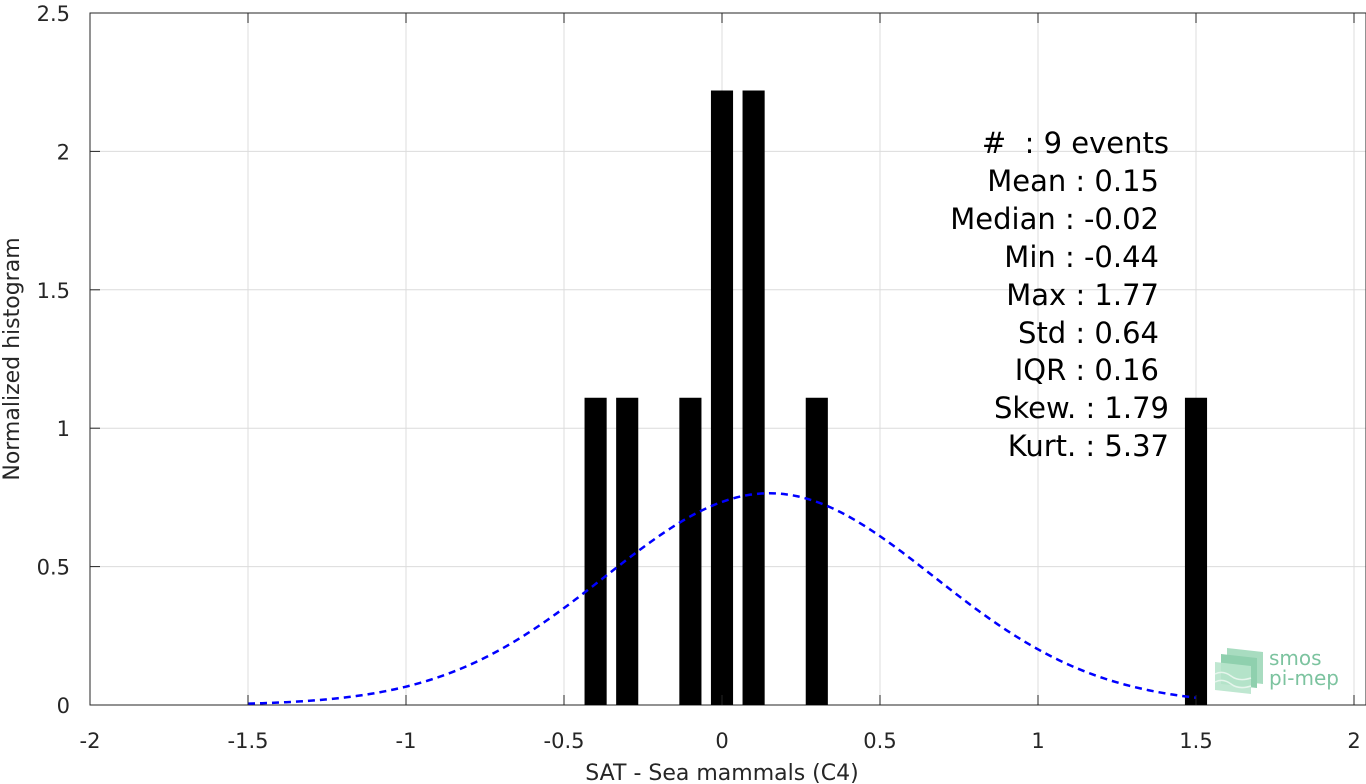 Image resolution: width=1366 pixels, height=784 pixels. Describe the element at coordinates (1037, 741) in the screenshot. I see `x-tick-label: 1` at that location.